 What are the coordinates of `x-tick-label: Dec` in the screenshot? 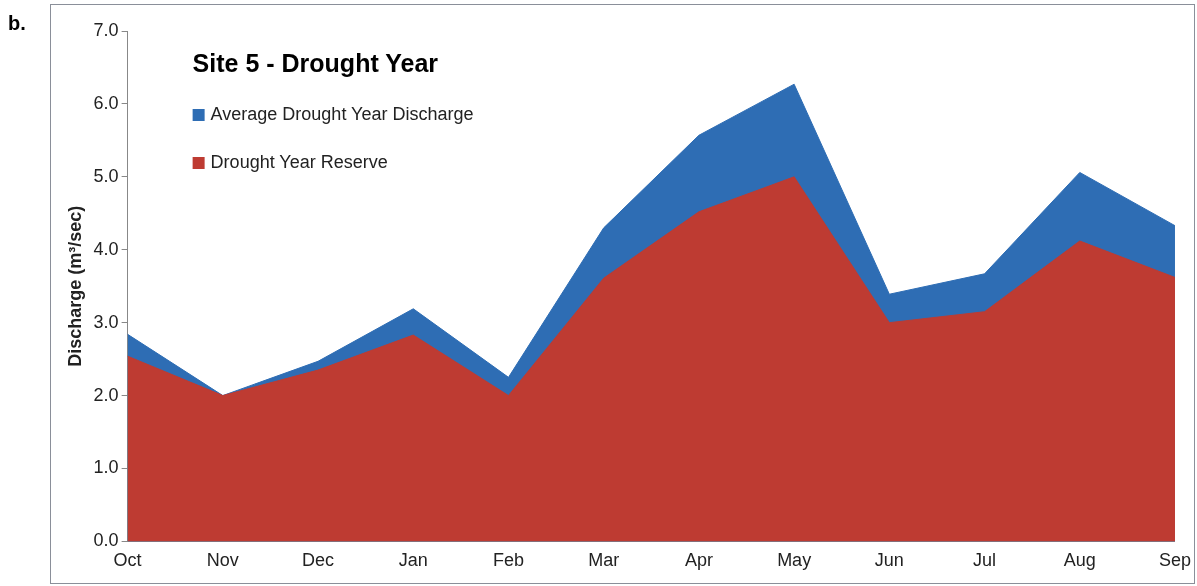 It's located at (318, 560).